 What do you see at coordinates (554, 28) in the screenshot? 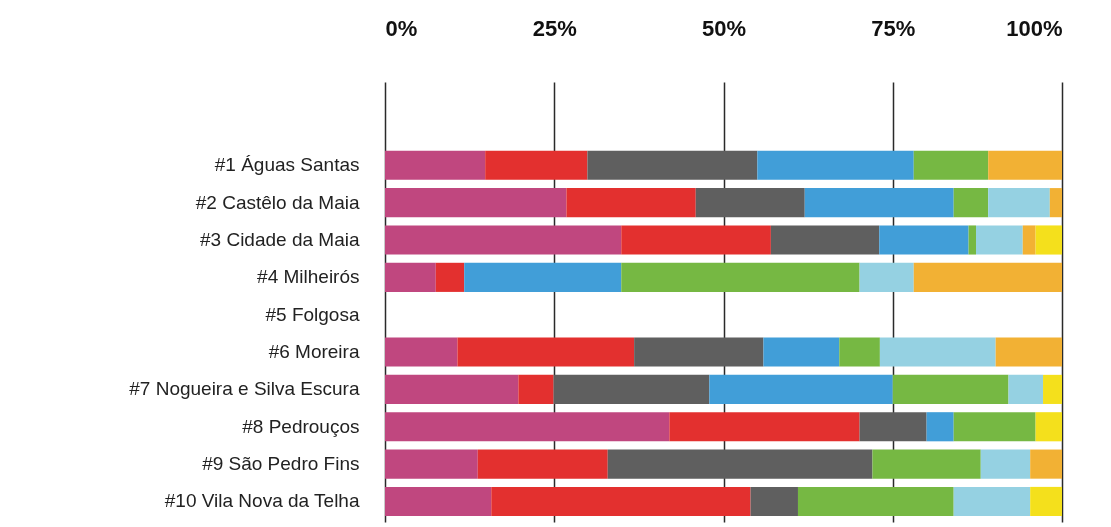
I see `x-tick-label: 25%` at bounding box center [554, 28].